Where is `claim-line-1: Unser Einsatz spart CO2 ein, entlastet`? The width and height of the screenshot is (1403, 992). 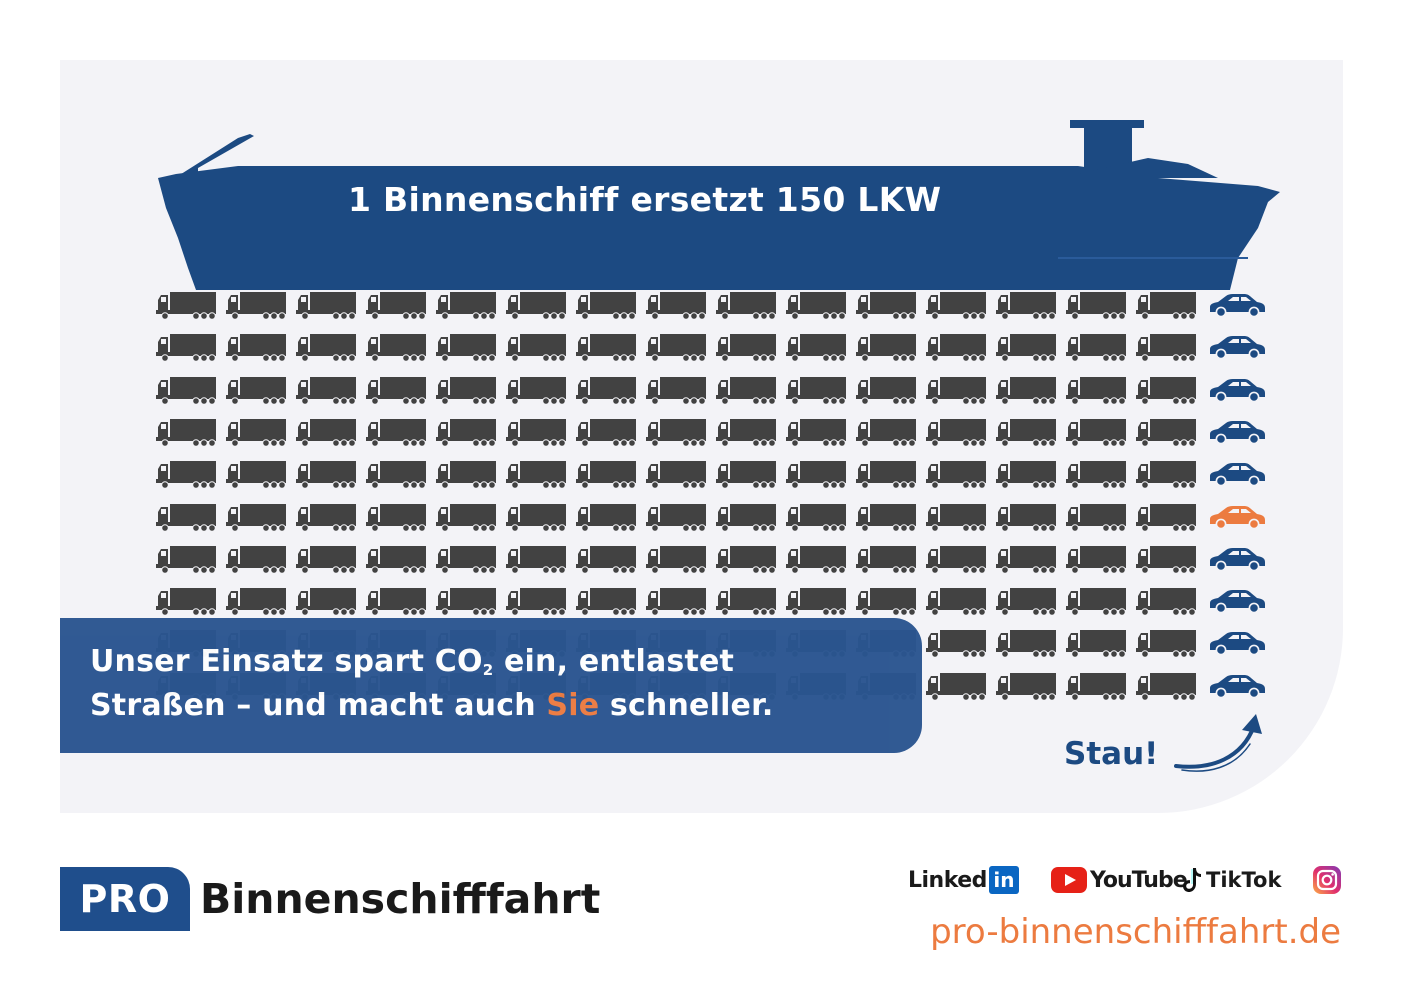 claim-line-1: Unser Einsatz spart CO2 ein, entlastet is located at coordinates (412, 661).